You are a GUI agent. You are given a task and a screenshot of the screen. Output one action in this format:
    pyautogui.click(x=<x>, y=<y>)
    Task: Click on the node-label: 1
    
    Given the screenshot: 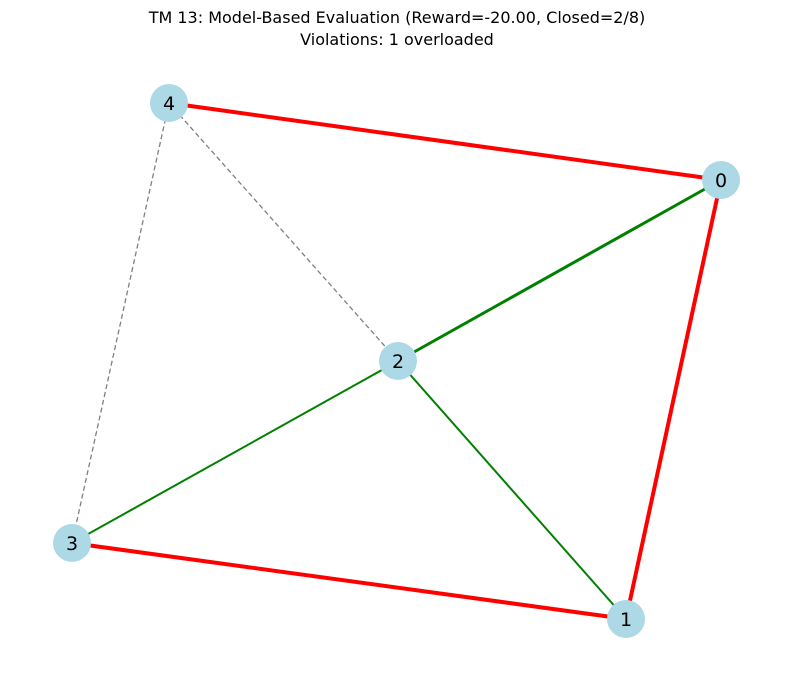 What is the action you would take?
    pyautogui.click(x=626, y=620)
    